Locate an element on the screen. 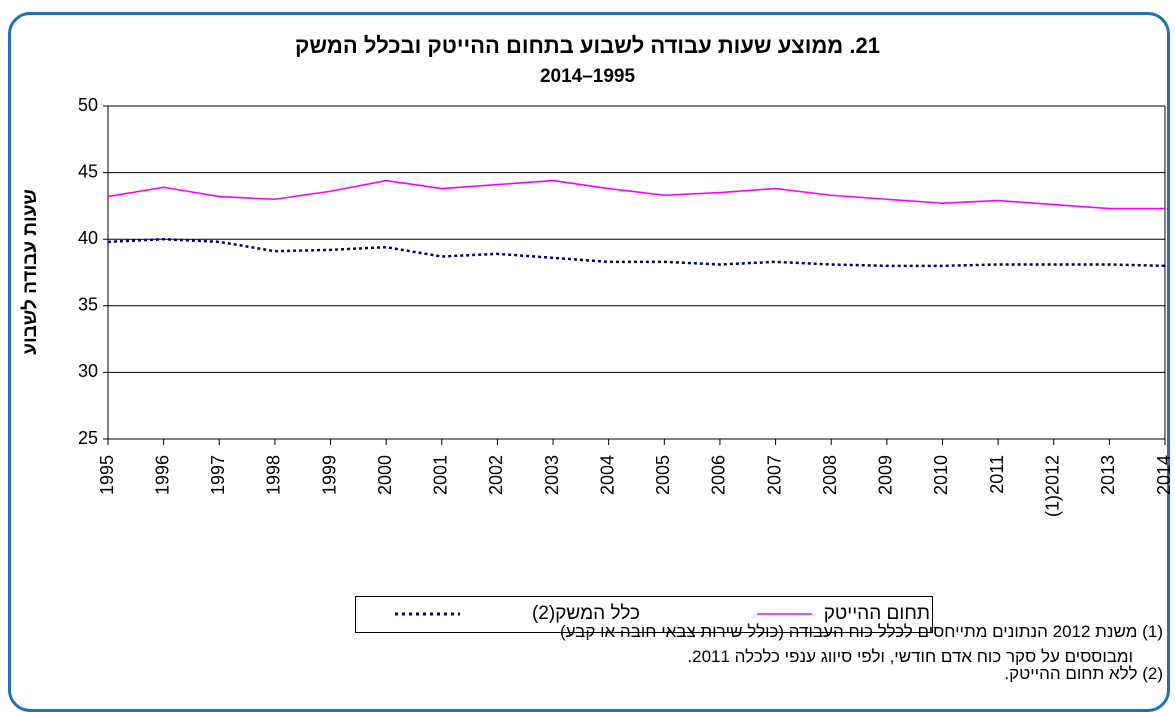 This screenshot has height=712, width=1175. x-tick-label: 1996 is located at coordinates (162, 475).